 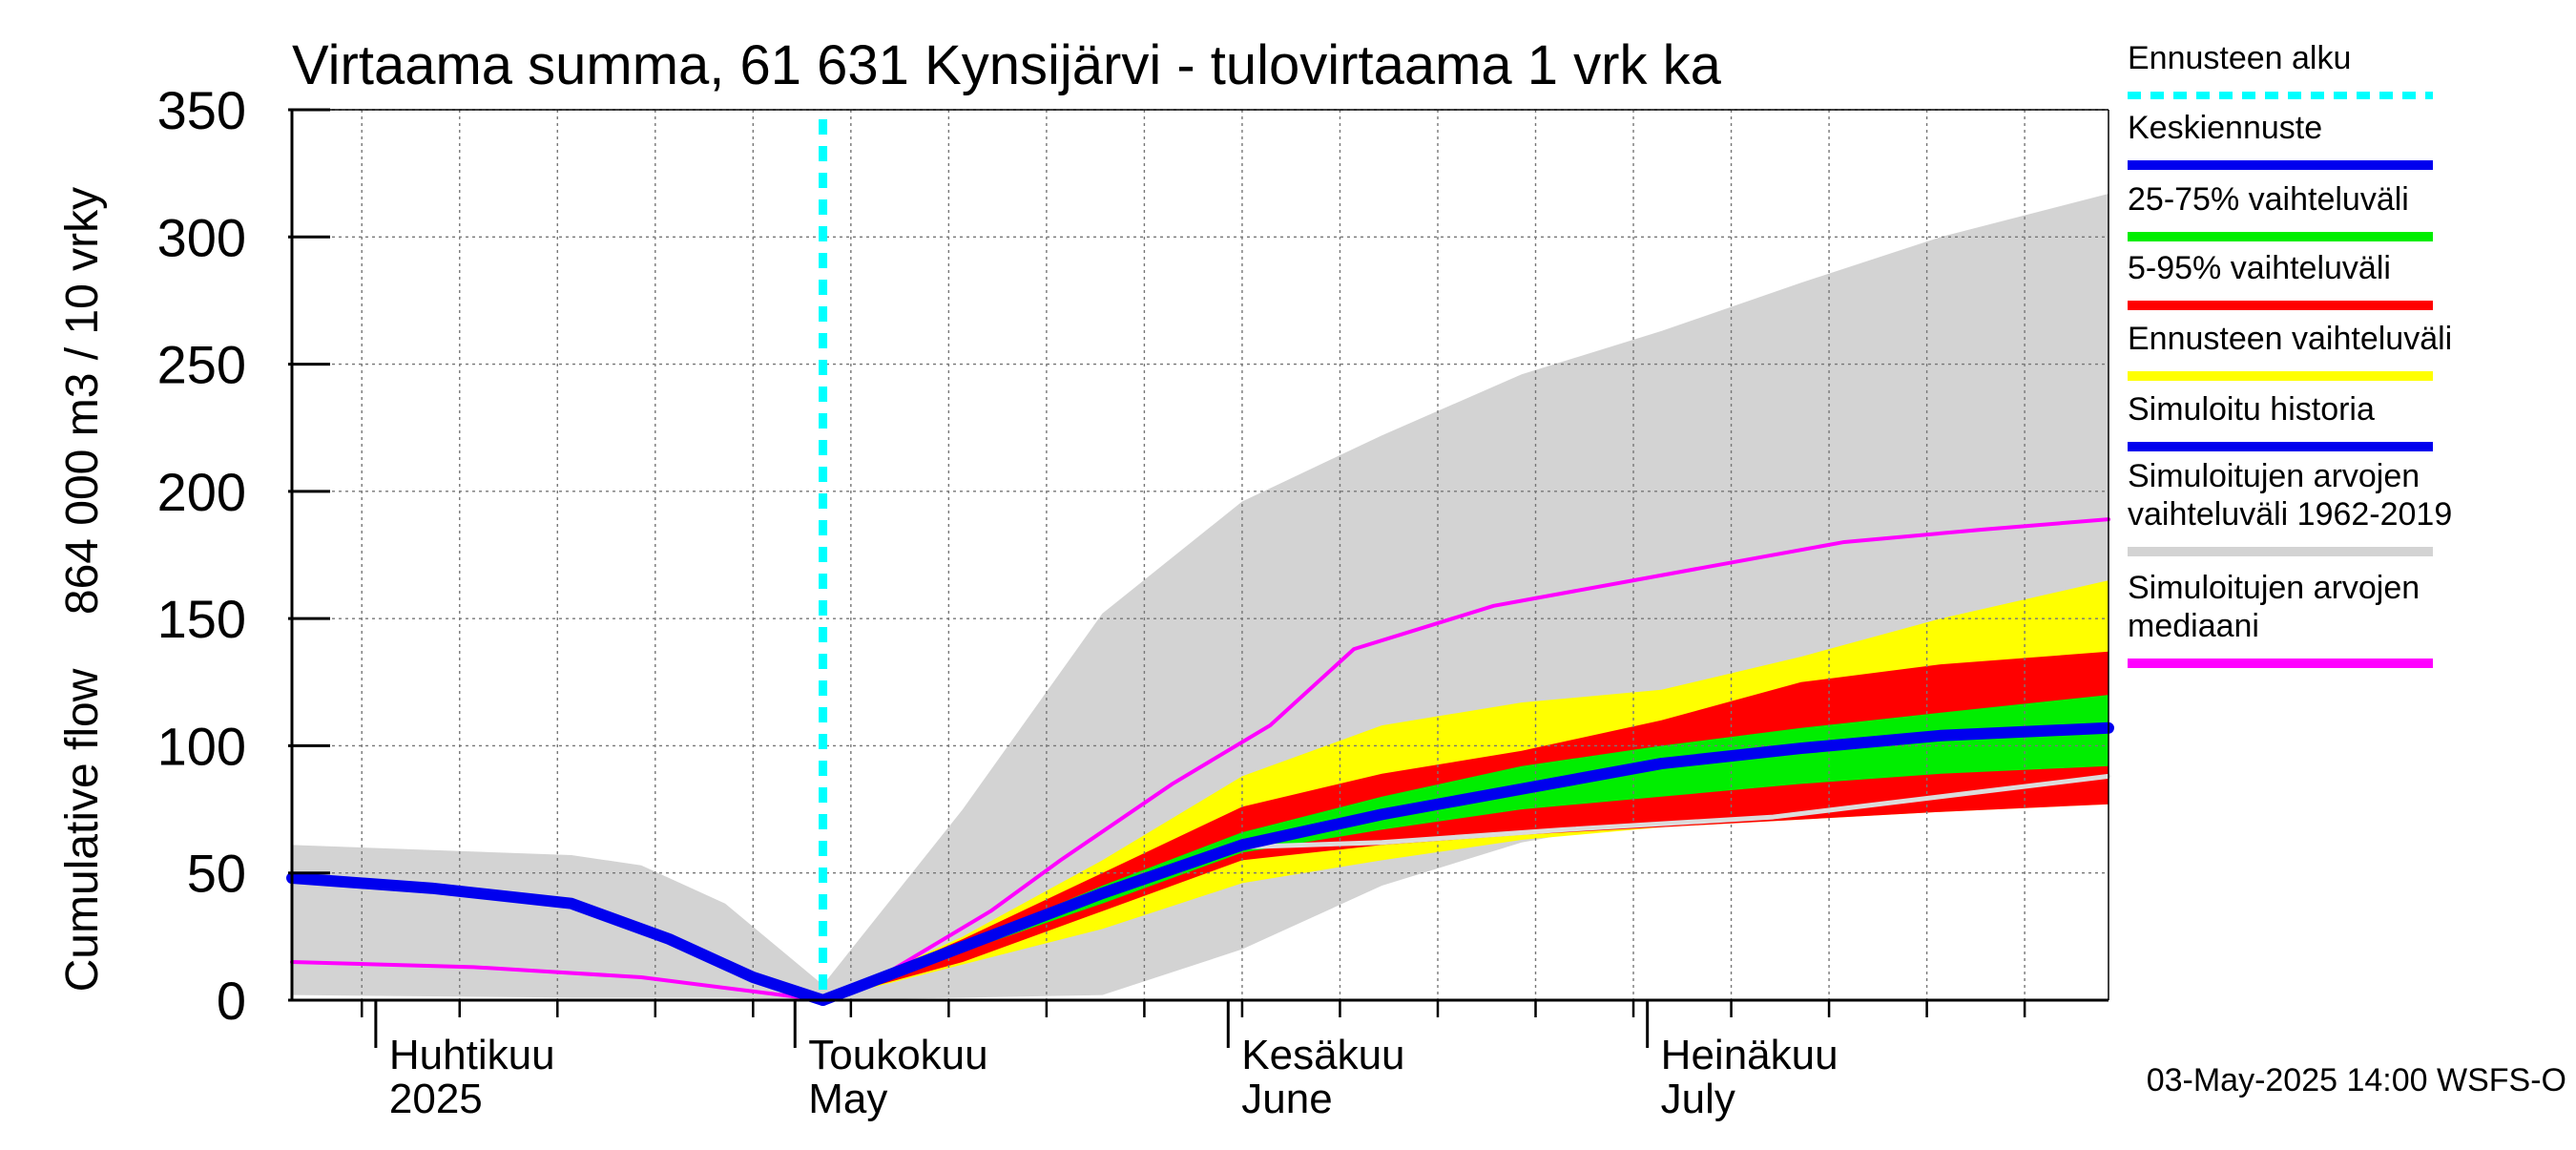 I want to click on y-tick-label: 350, so click(x=201, y=110).